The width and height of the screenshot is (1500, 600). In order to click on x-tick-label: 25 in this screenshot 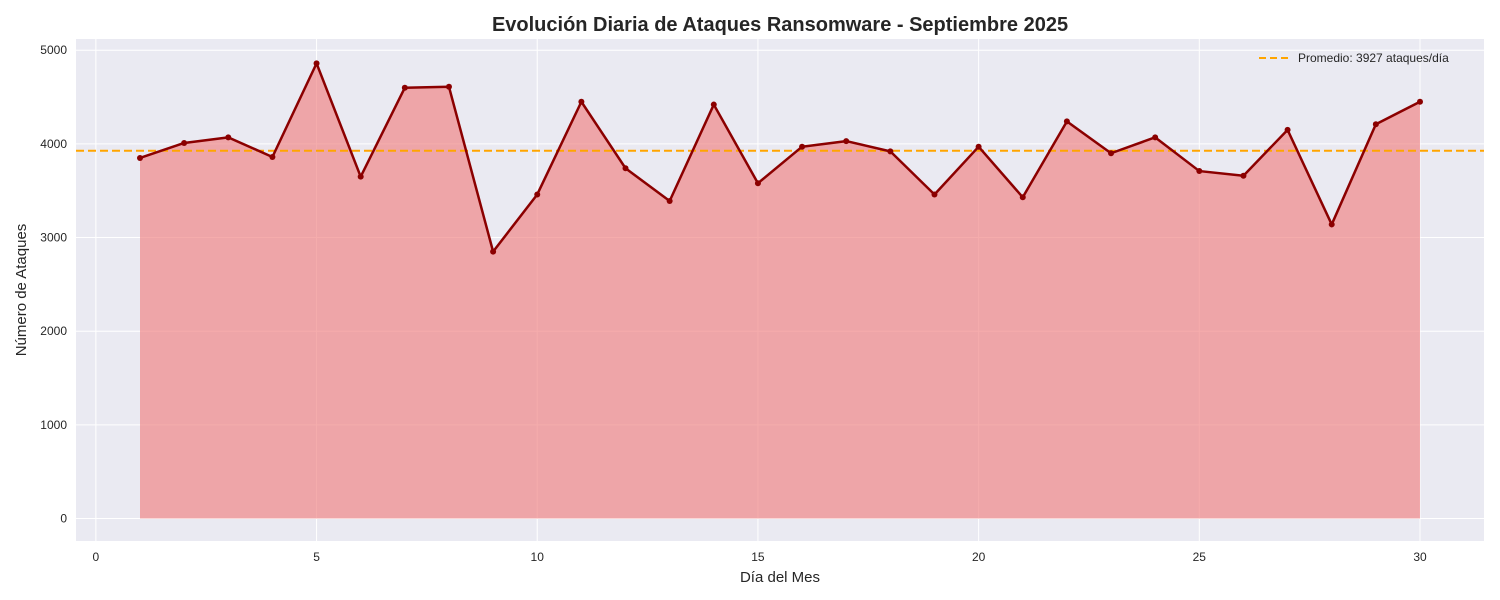, I will do `click(1200, 557)`.